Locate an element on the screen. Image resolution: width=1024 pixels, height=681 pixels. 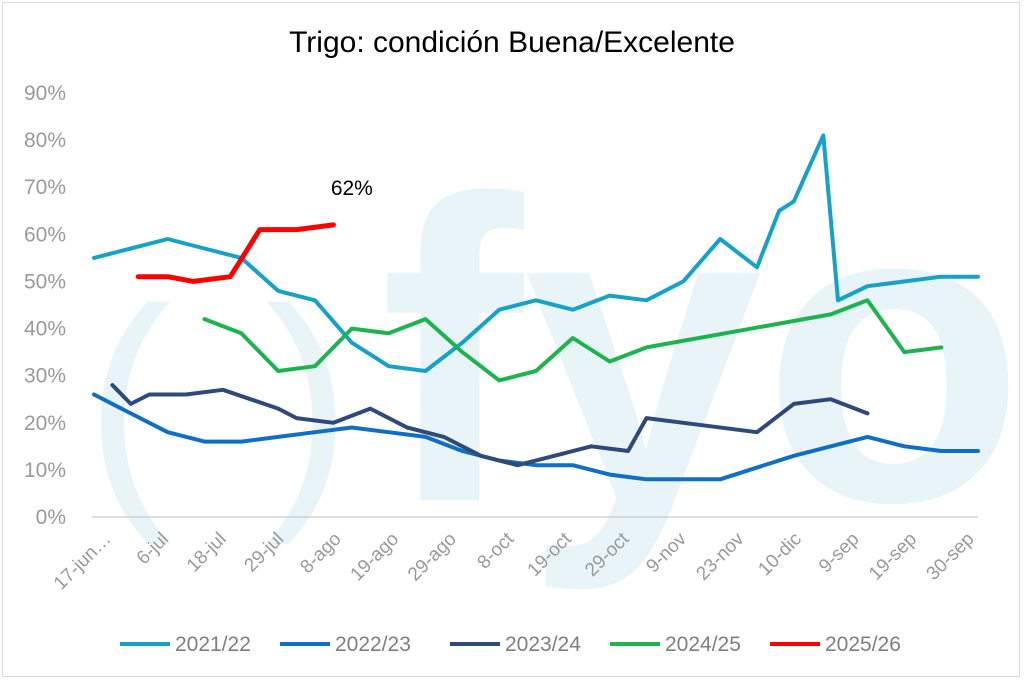
legend-label: 2022/23 is located at coordinates (373, 644).